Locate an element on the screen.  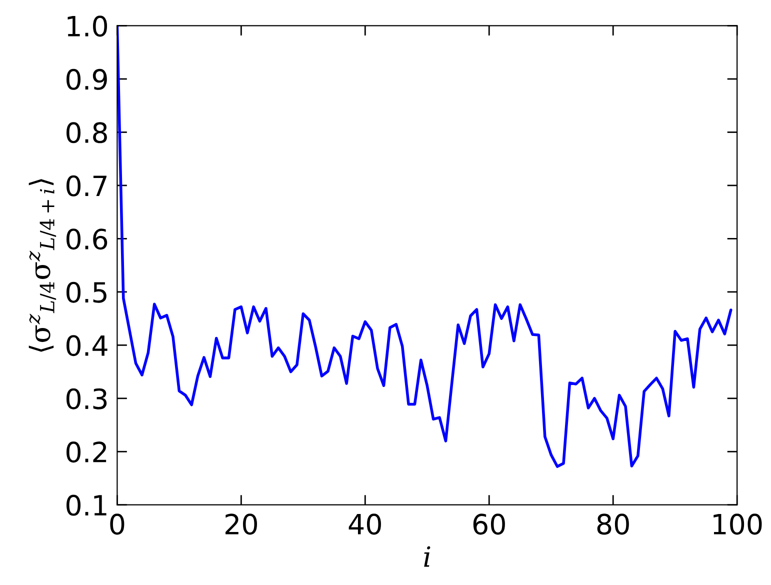
x-tick-label: 60 is located at coordinates (489, 524).